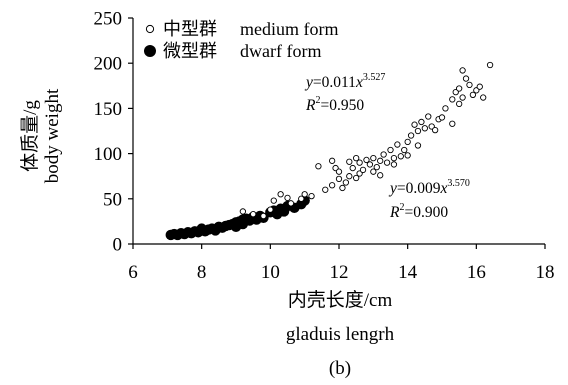 The height and width of the screenshot is (385, 568). Describe the element at coordinates (108, 19) in the screenshot. I see `y-tick-label: 250` at that location.